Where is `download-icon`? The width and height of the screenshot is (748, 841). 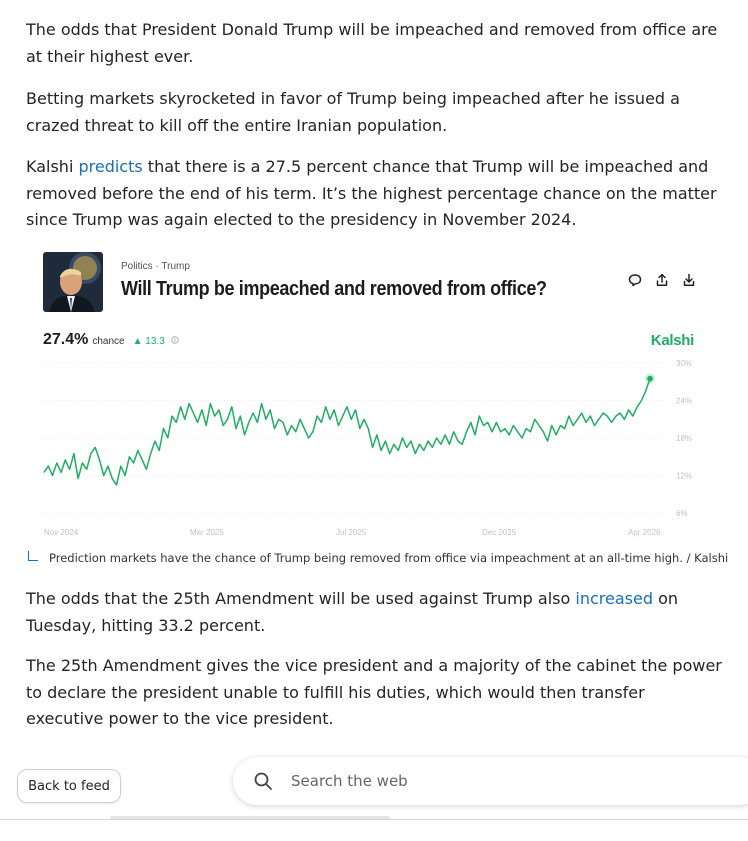 download-icon is located at coordinates (689, 279).